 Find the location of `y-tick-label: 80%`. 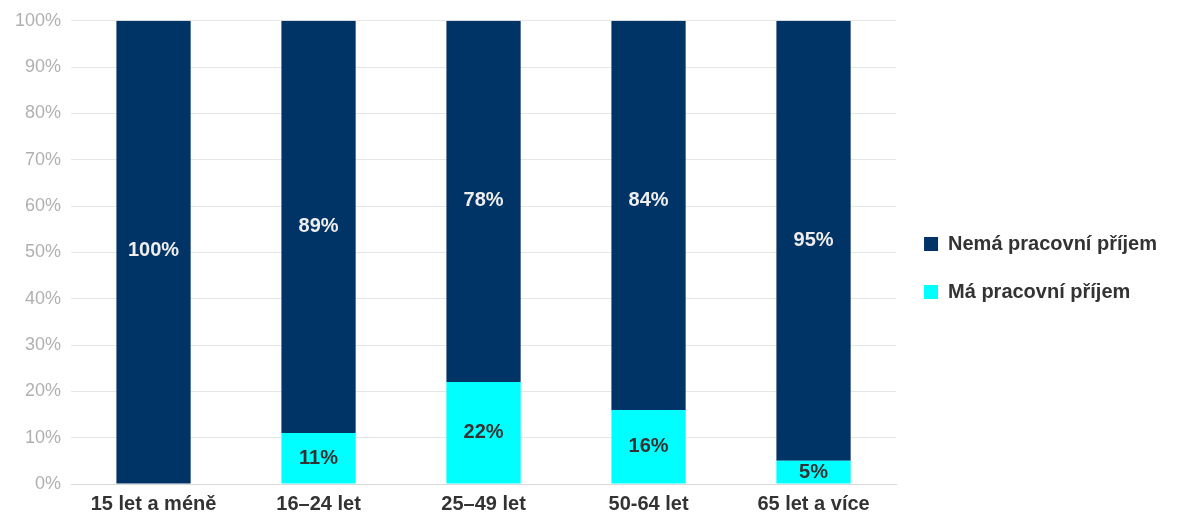

y-tick-label: 80% is located at coordinates (43, 112).